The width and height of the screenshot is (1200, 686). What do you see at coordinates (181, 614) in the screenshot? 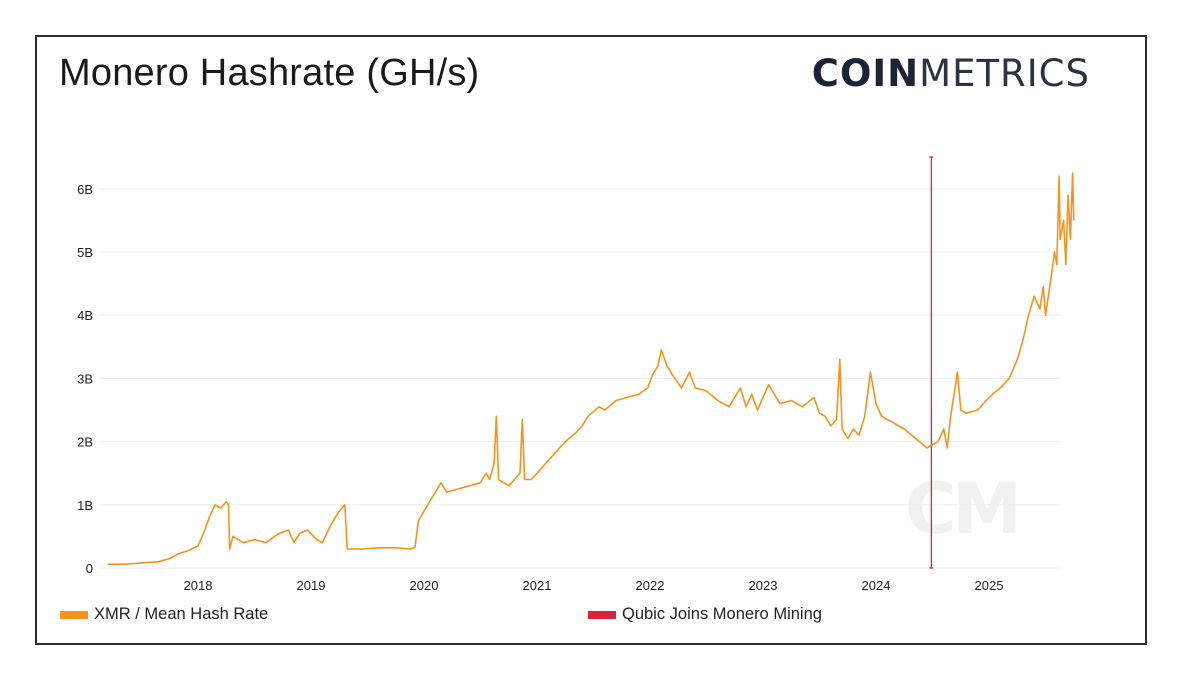
I see `legend-label-mean-hash-rate: XMR / Mean Hash Rate` at bounding box center [181, 614].